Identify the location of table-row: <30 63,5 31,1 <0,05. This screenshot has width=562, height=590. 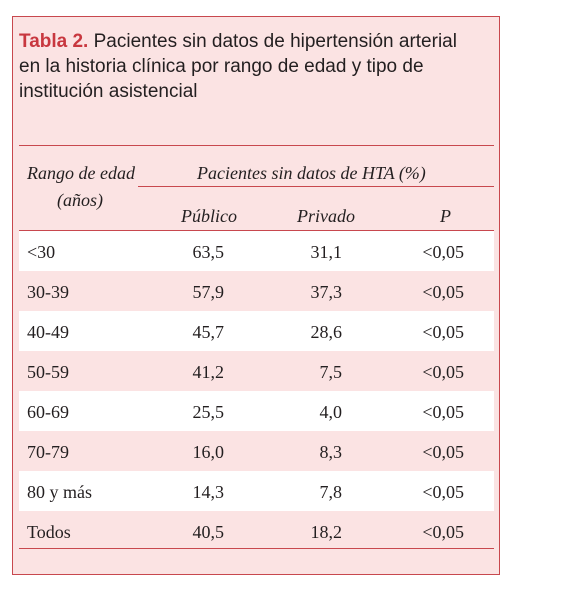
(256, 251).